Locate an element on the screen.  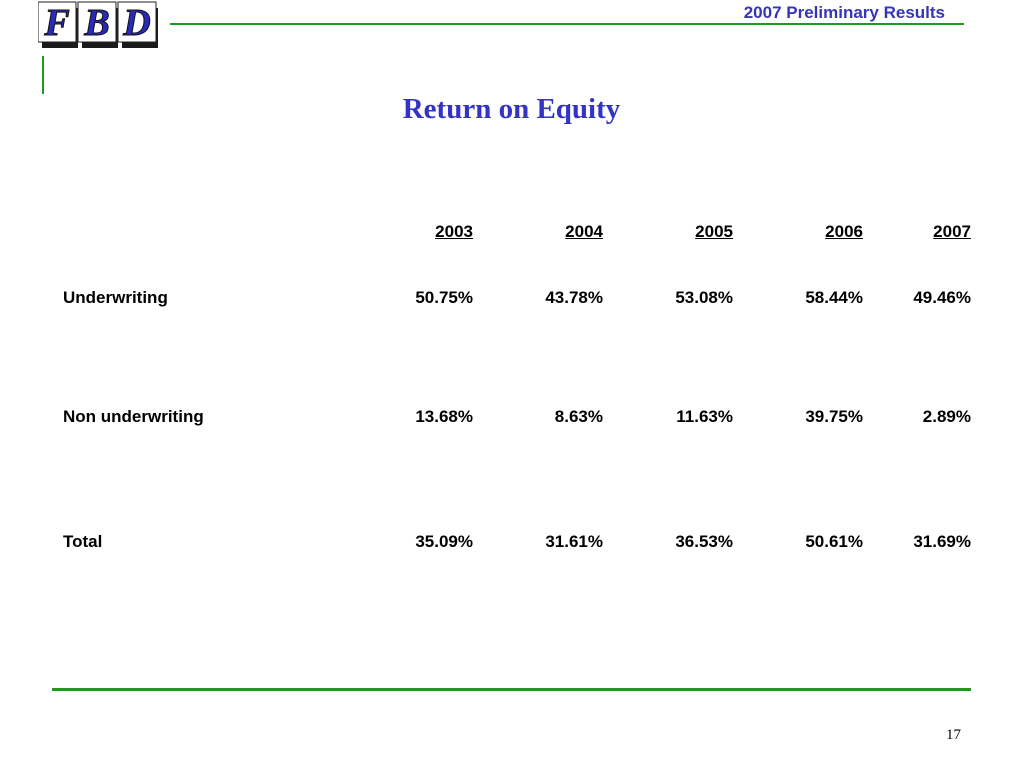
fbd-logo: F B D is located at coordinates (104, 26).